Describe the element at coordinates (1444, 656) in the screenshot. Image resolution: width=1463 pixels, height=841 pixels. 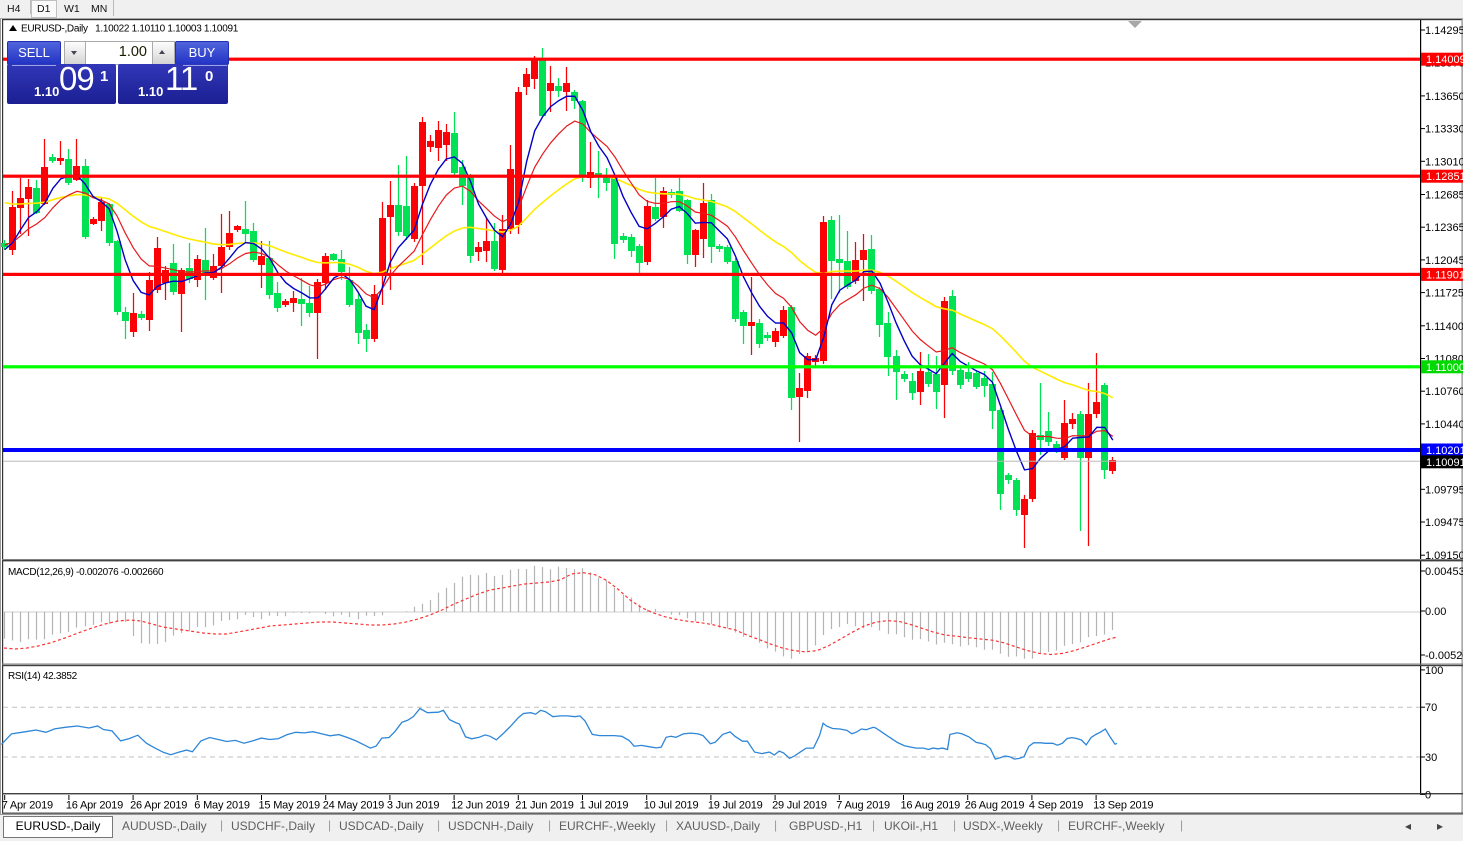
I see `svg-text: -0.005205` at that location.